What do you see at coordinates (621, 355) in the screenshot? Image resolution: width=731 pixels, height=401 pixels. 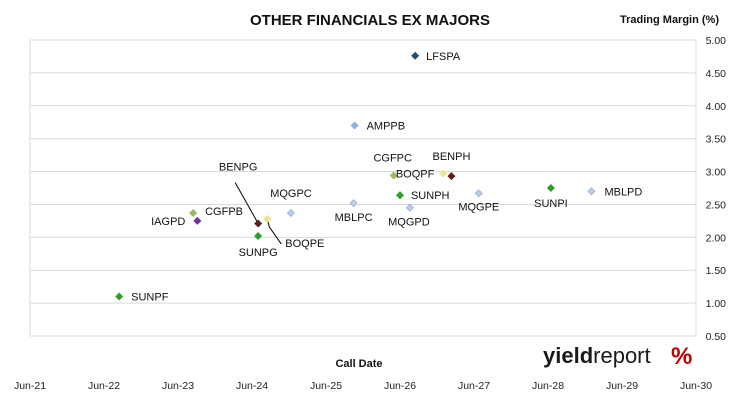 I see `logo-report-text: report` at bounding box center [621, 355].